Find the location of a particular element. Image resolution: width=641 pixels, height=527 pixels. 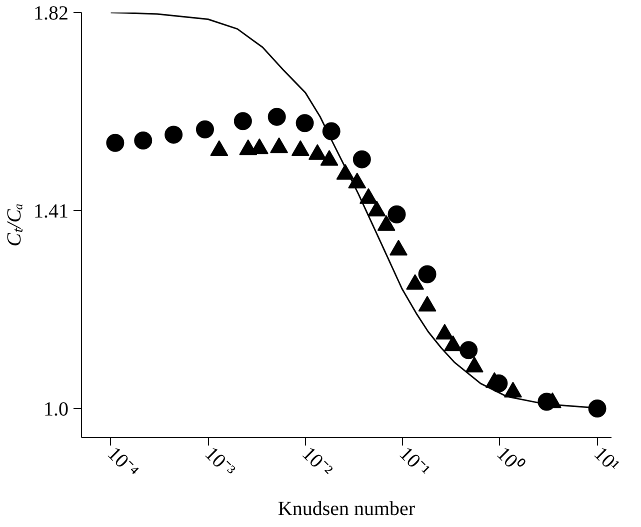

x-axis-title: Knudsen number is located at coordinates (347, 509).